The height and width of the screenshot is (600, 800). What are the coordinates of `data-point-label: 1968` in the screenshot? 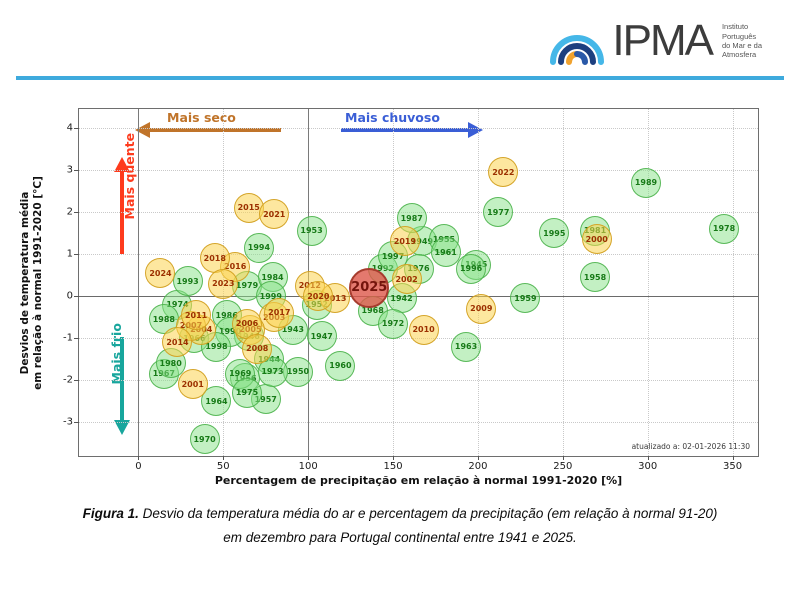 It's located at (372, 311).